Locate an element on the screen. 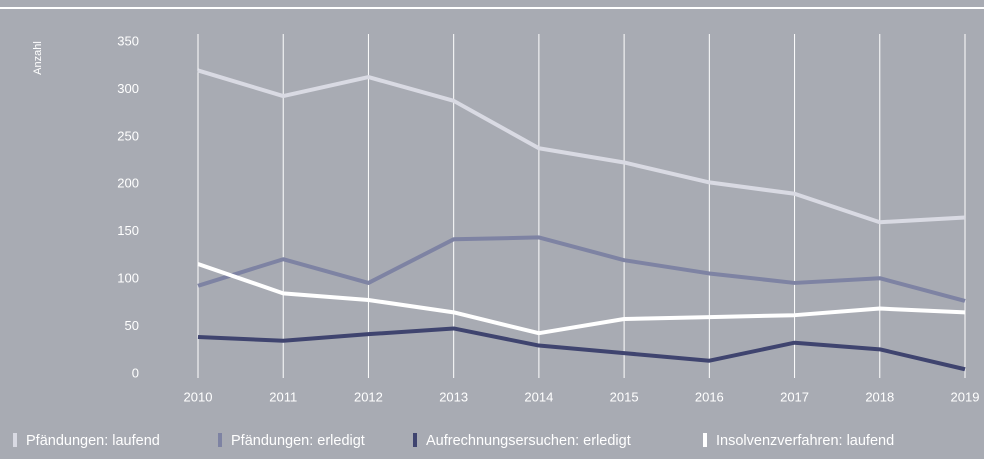 The height and width of the screenshot is (459, 984). y-tick-label: 0 is located at coordinates (135, 372).